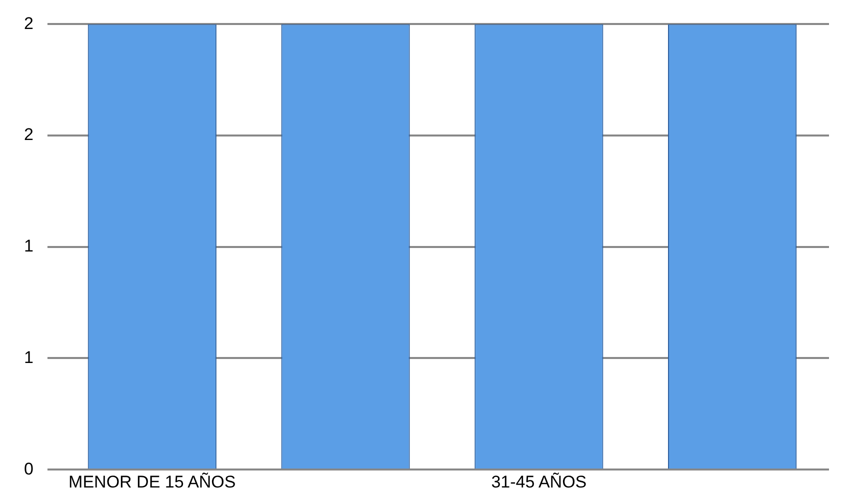 Image resolution: width=841 pixels, height=502 pixels. Describe the element at coordinates (539, 482) in the screenshot. I see `x-tick-label: 31-45 AÑOS` at that location.